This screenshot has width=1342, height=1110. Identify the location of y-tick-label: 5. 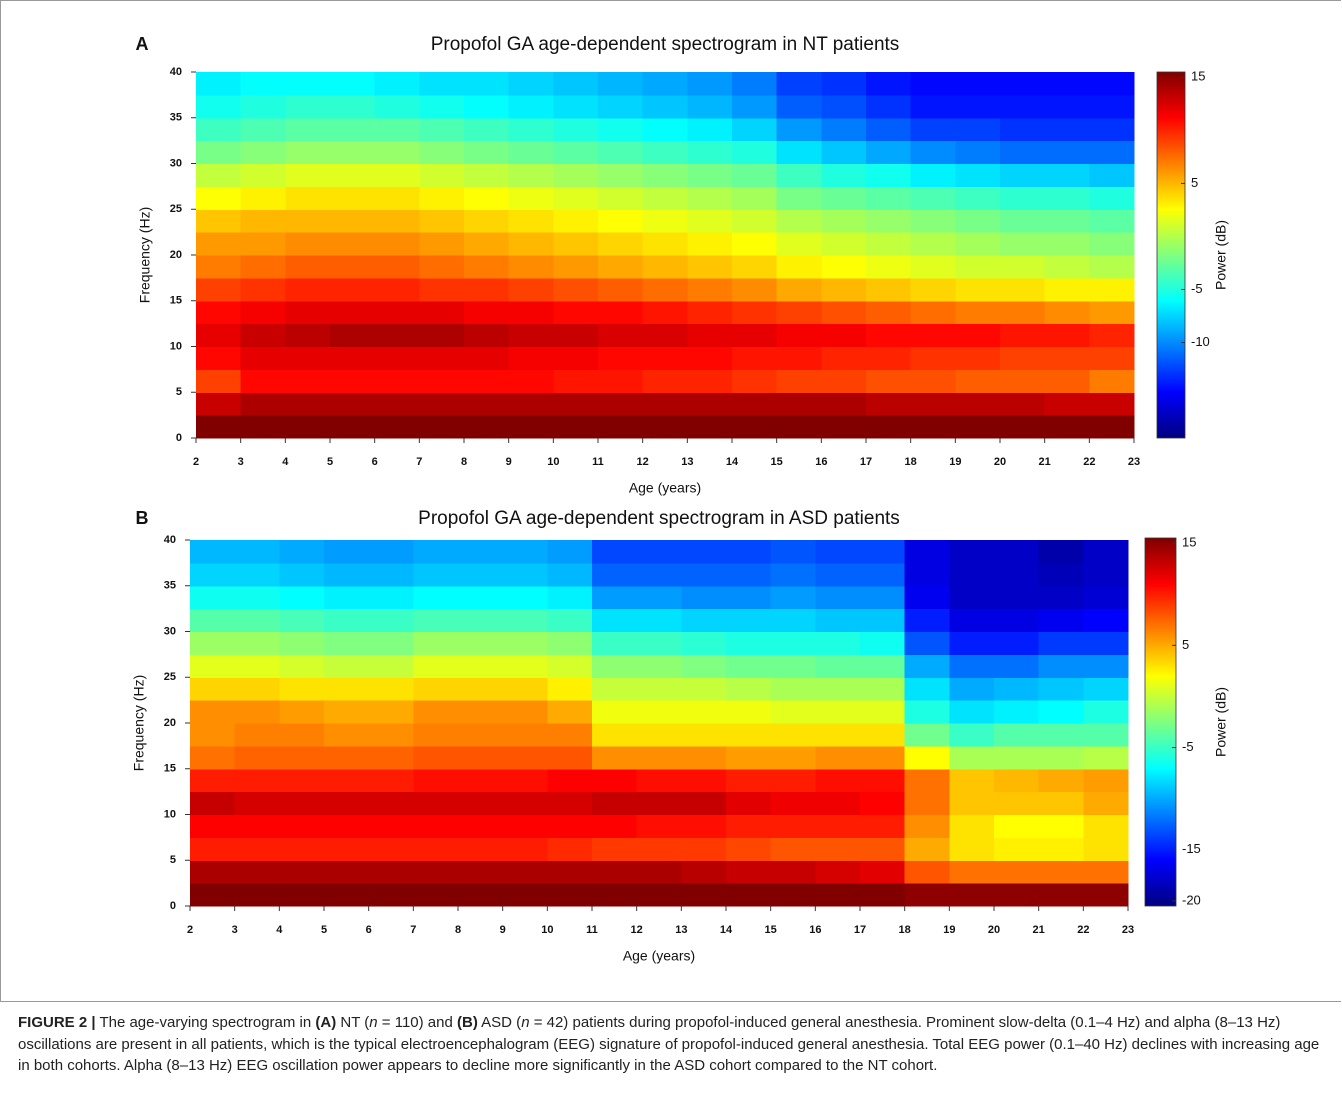
(179, 392).